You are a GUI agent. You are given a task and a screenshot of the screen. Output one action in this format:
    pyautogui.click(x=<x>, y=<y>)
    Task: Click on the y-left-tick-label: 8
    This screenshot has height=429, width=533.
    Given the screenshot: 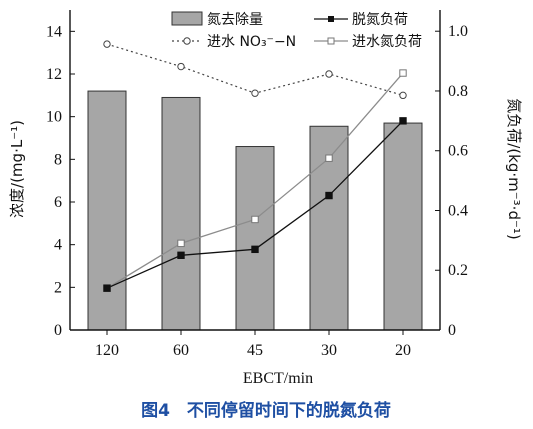 What is the action you would take?
    pyautogui.click(x=58, y=159)
    